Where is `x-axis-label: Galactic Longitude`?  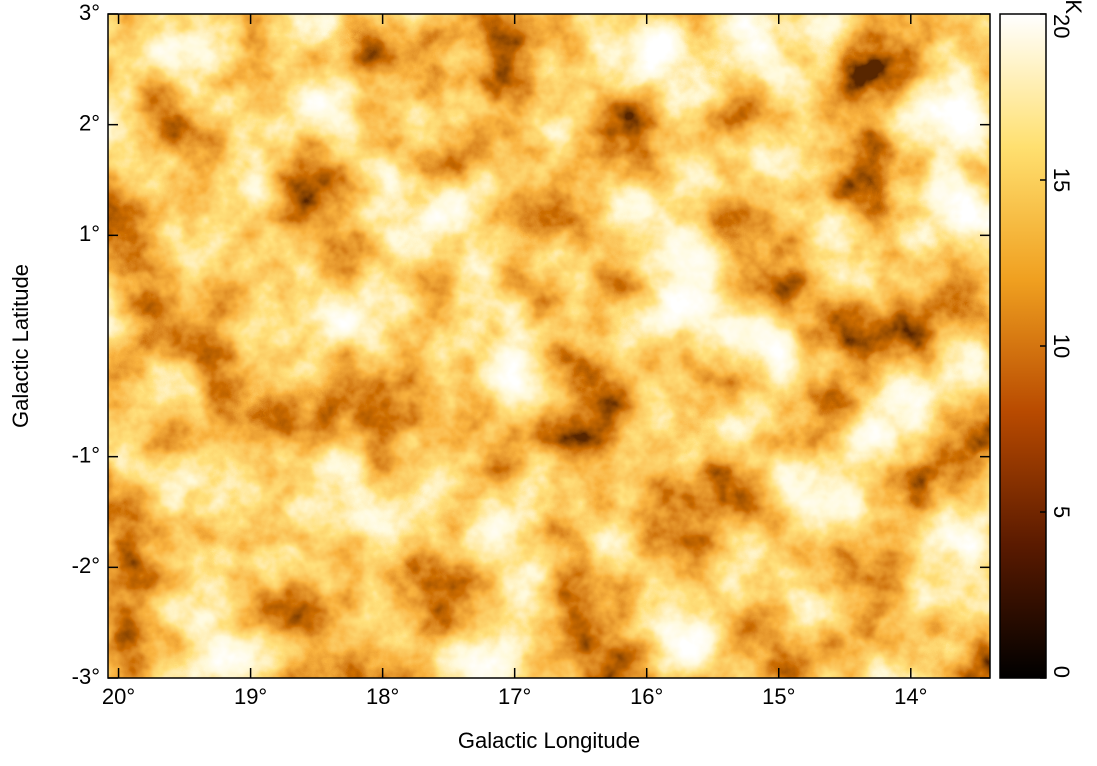
x-axis-label: Galactic Longitude is located at coordinates (549, 740).